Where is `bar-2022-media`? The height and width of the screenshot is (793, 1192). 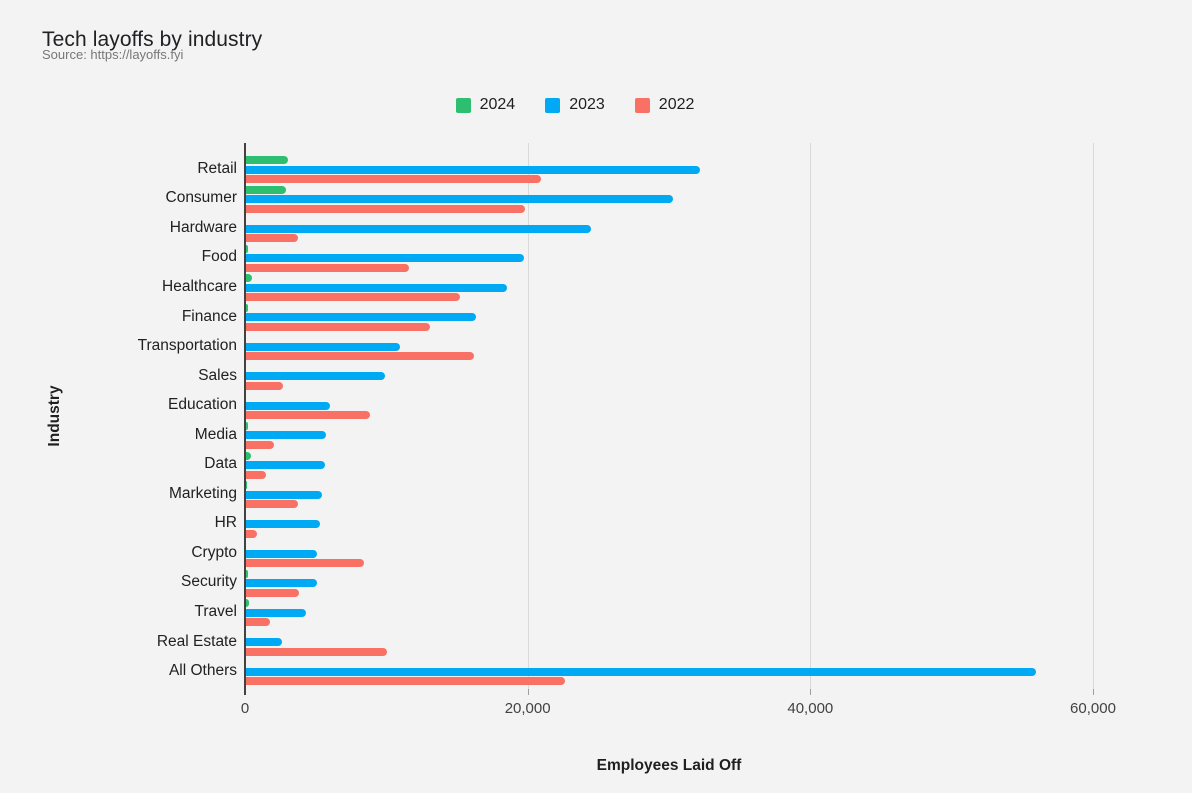
bar-2022-media is located at coordinates (260, 444).